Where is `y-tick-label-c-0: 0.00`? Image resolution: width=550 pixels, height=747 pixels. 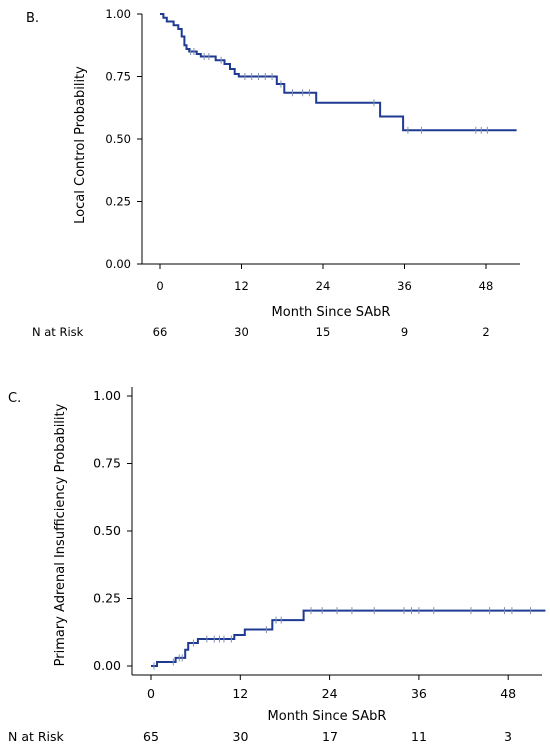
y-tick-label-c-0: 0.00 is located at coordinates (107, 665).